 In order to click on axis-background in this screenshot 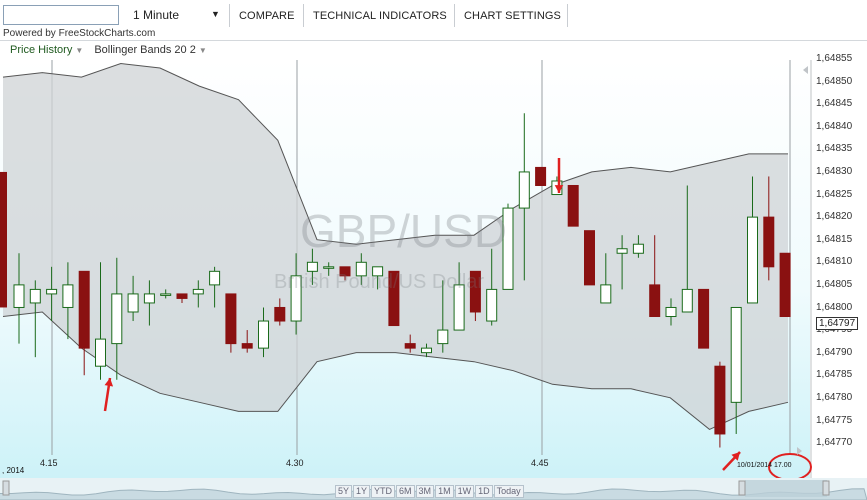, I will do `click(838, 269)`.